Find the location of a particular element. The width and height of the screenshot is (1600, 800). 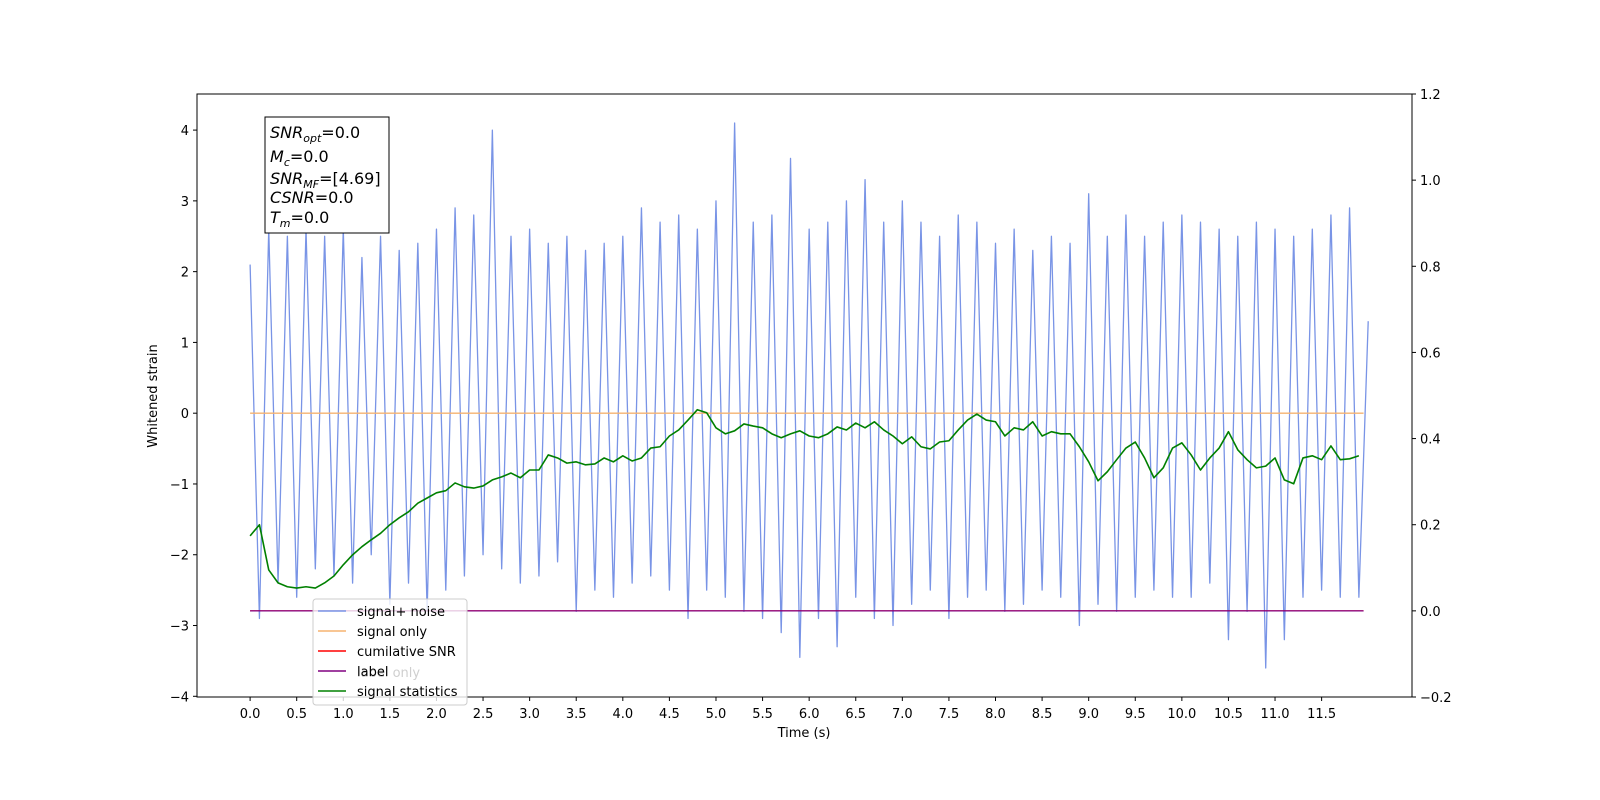

y-tick-label: 0 is located at coordinates (185, 414).